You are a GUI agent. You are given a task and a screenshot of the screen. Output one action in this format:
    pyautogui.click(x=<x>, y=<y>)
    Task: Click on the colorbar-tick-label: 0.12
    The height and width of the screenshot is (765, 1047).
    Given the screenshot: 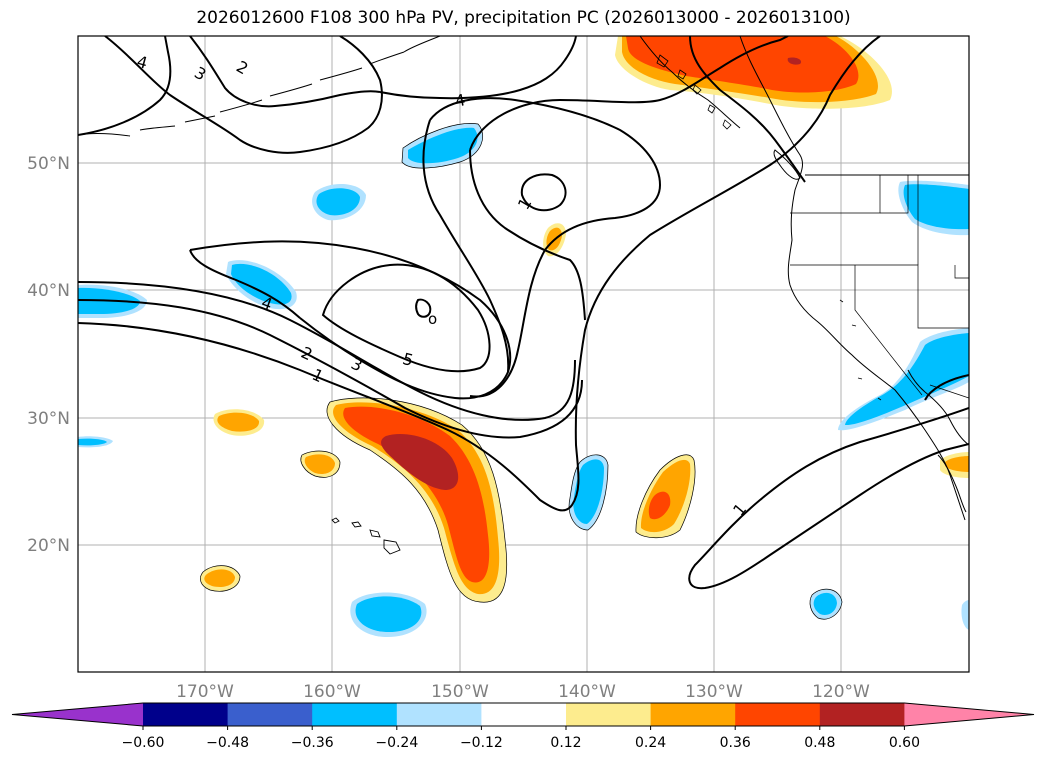 What is the action you would take?
    pyautogui.click(x=565, y=743)
    